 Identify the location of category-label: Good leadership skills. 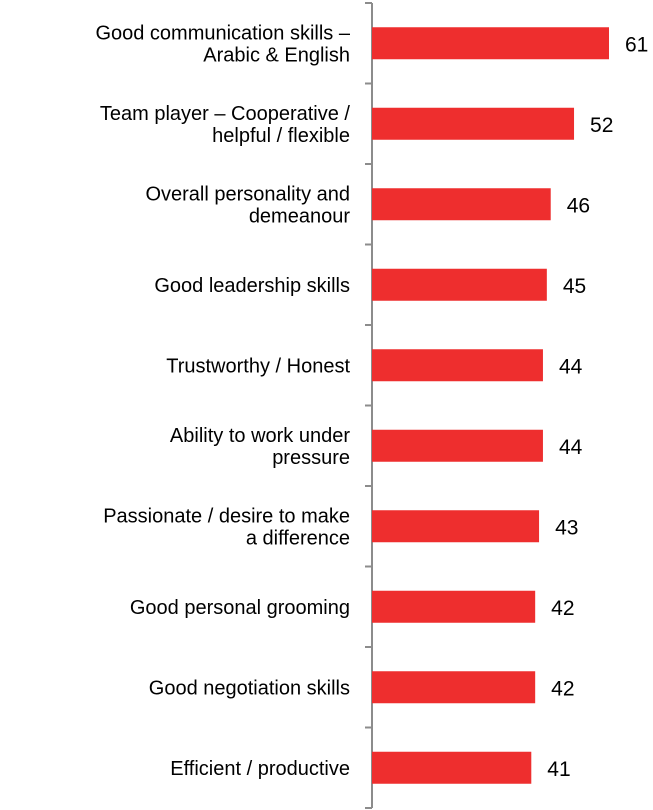
(252, 286).